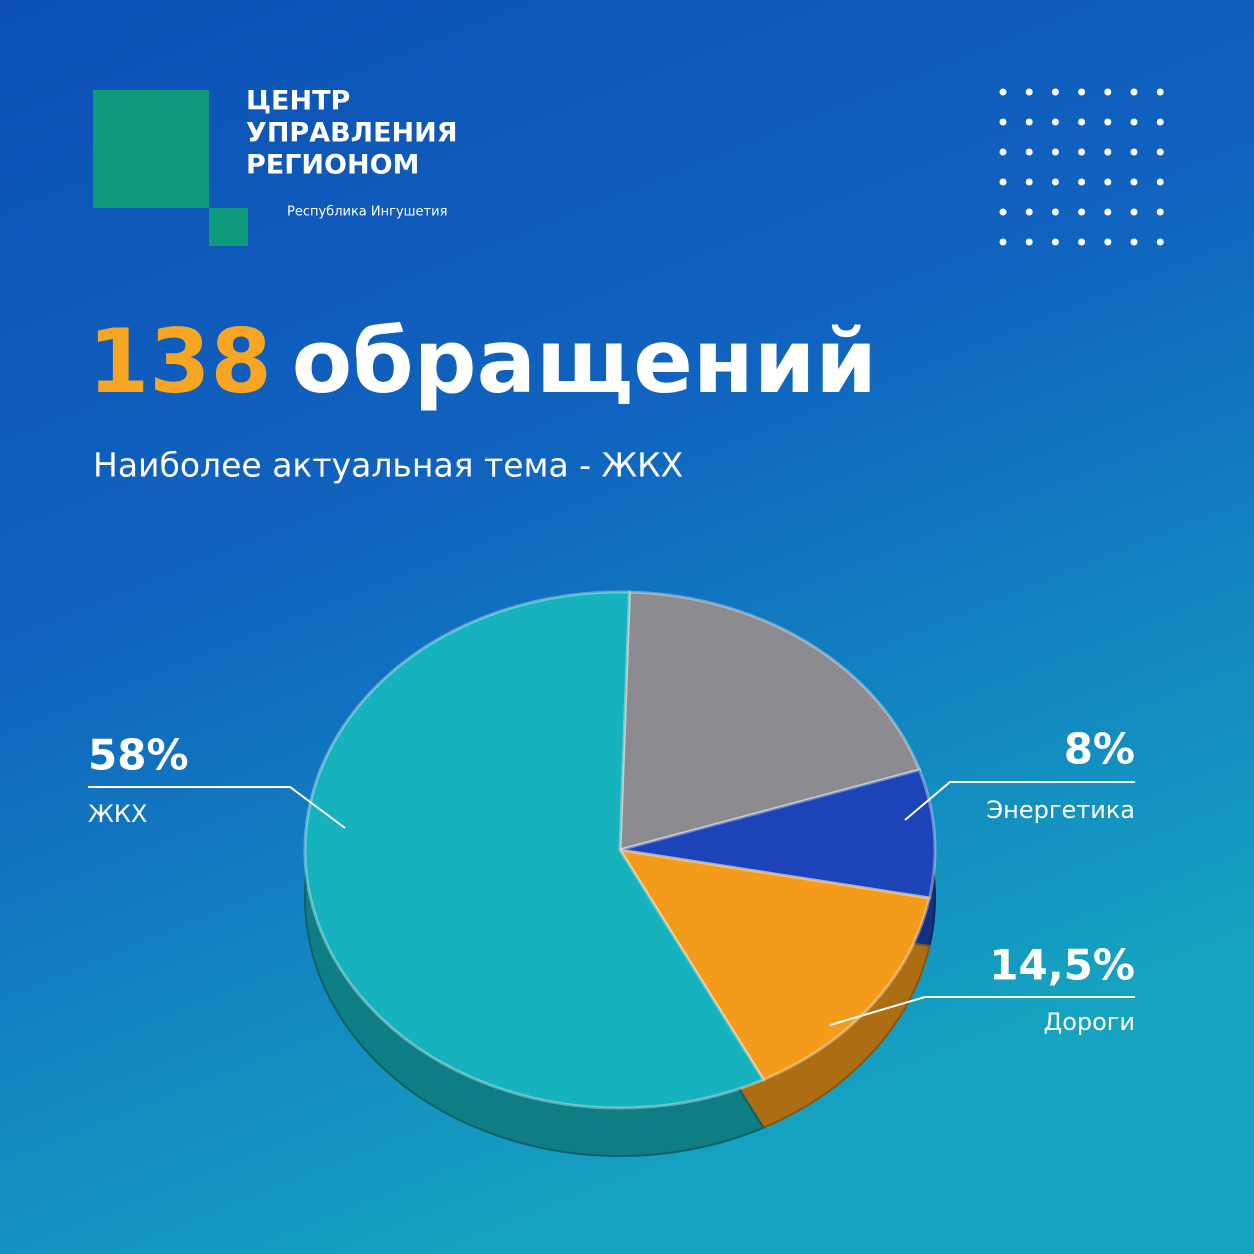 The image size is (1254, 1254). Describe the element at coordinates (117, 814) in the screenshot. I see `category-label: ЖКХ` at that location.